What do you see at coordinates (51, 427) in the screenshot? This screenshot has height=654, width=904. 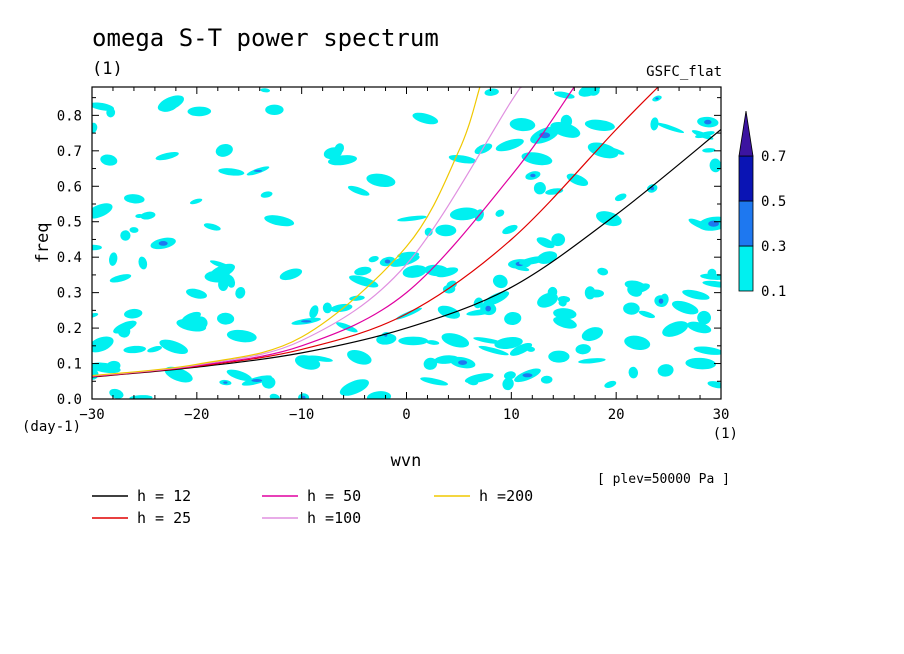 I see `y-unit-label: (day-1)` at bounding box center [51, 427].